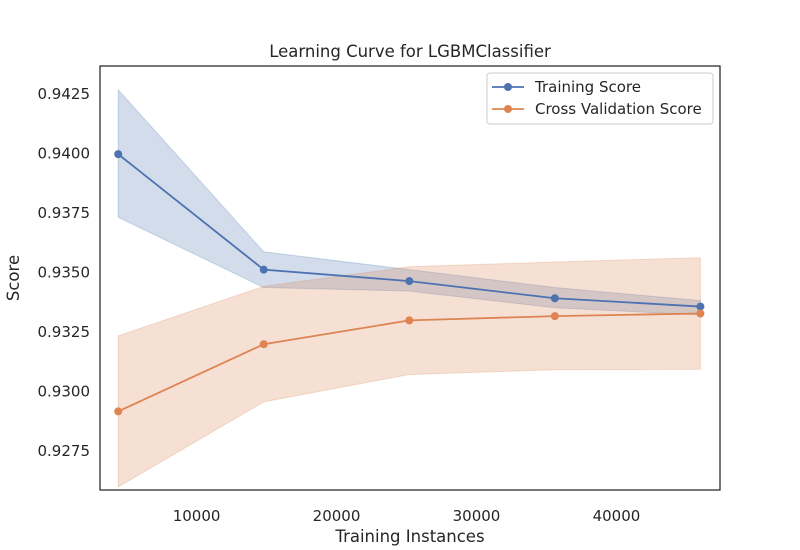 This screenshot has height=550, width=800. Describe the element at coordinates (64, 94) in the screenshot. I see `y-tick-label: 0.9425` at that location.